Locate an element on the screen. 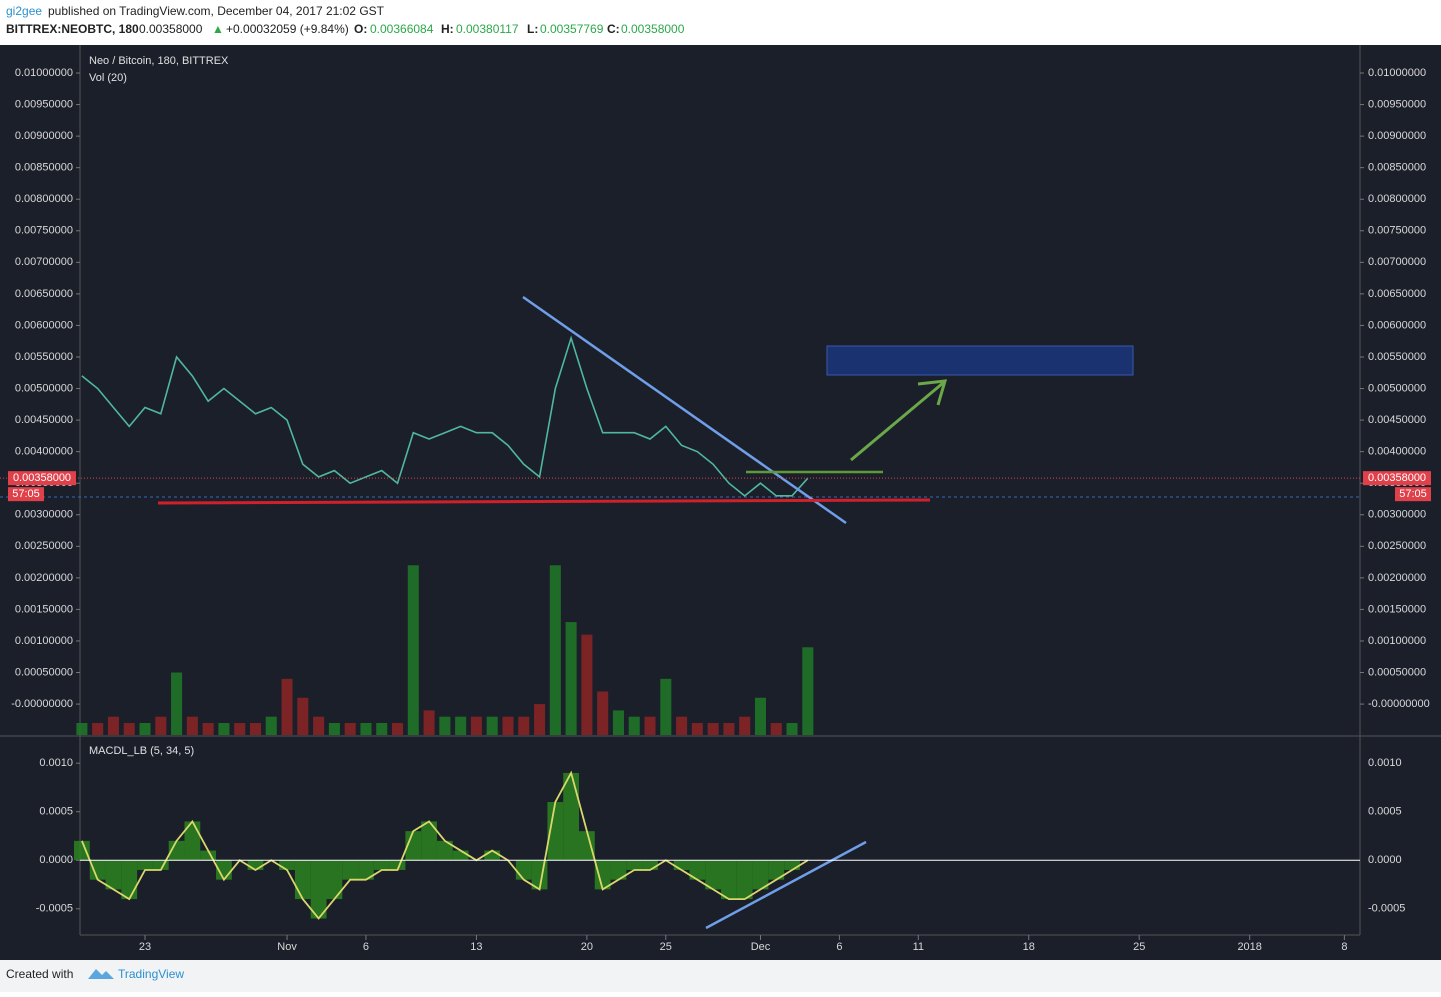 This screenshot has width=1441, height=997. y-tick-label: 0.00900000 is located at coordinates (44, 136).